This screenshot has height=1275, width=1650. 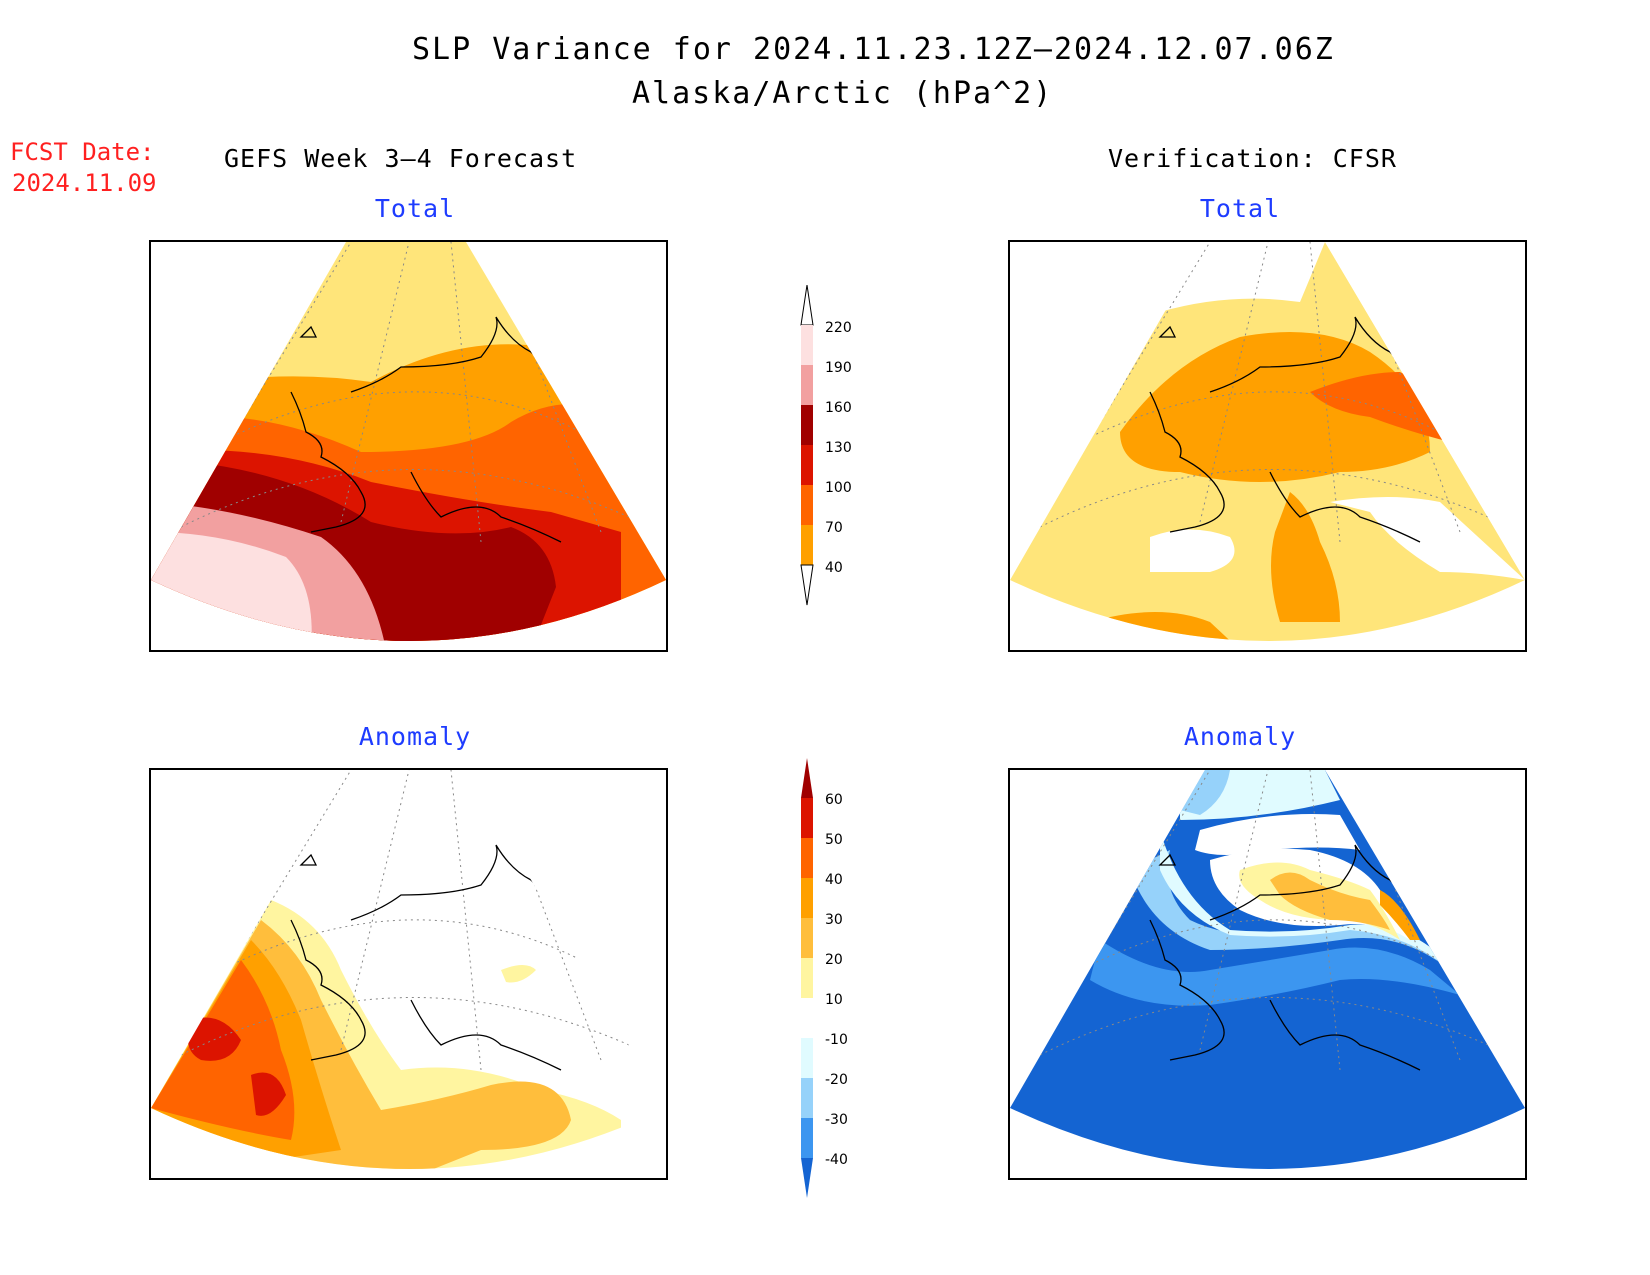 I want to click on map-verification-total, so click(x=1267, y=446).